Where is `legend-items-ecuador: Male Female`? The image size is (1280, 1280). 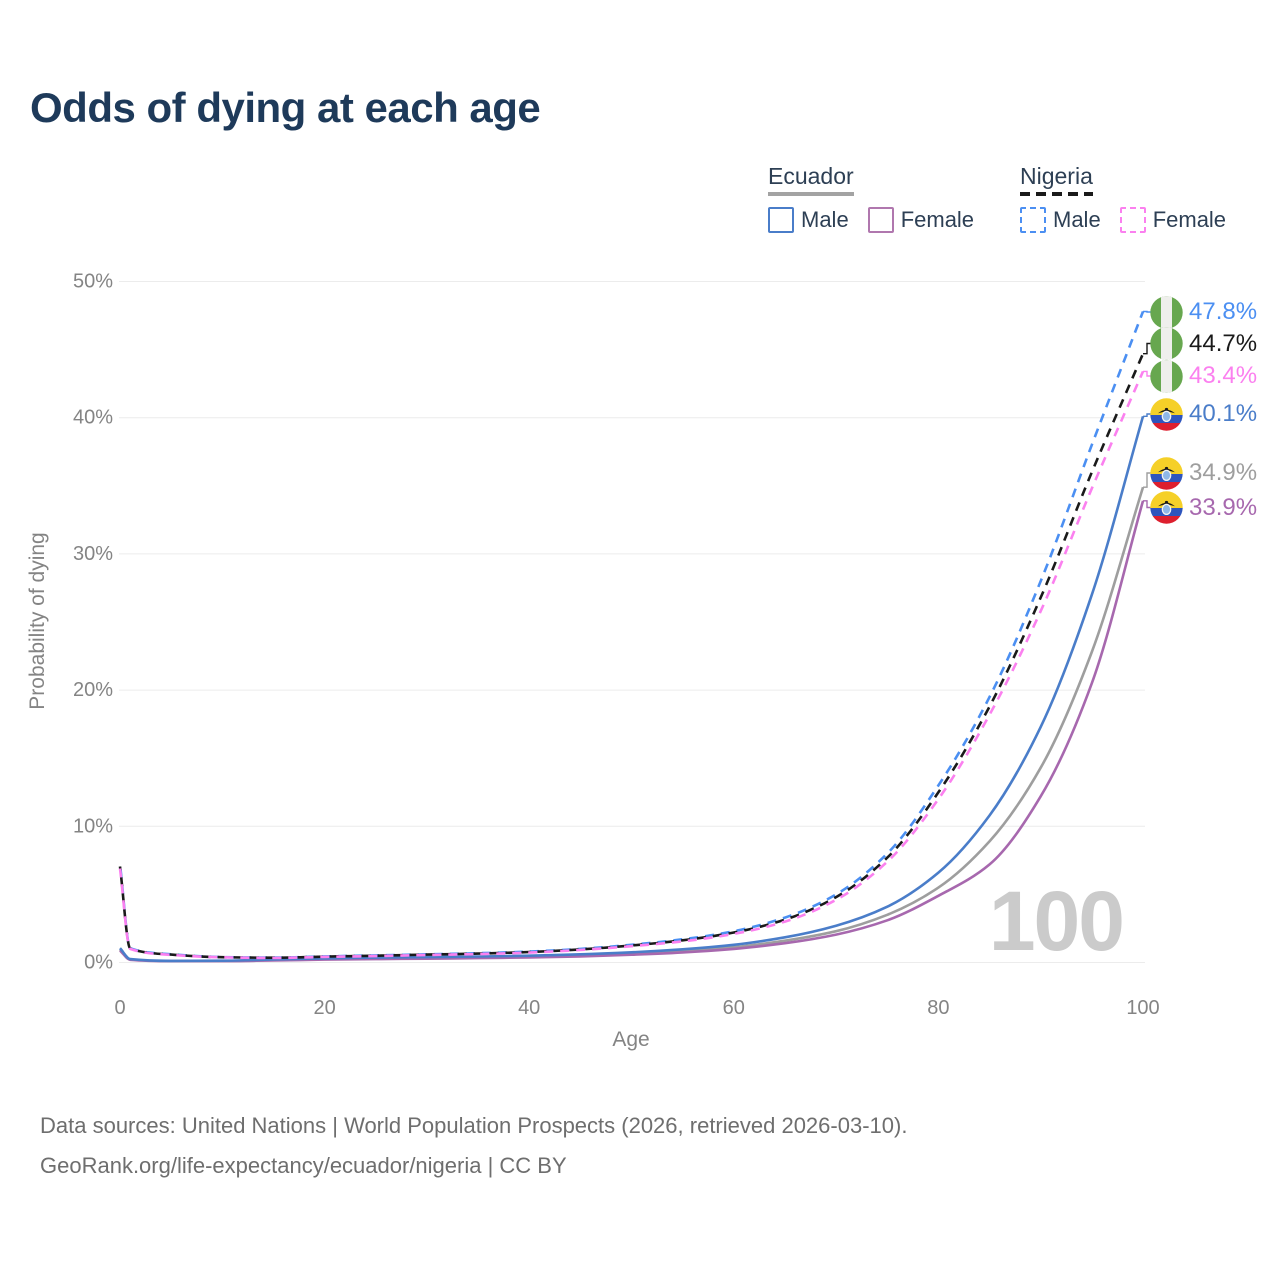
legend-items-ecuador: Male Female is located at coordinates (871, 220).